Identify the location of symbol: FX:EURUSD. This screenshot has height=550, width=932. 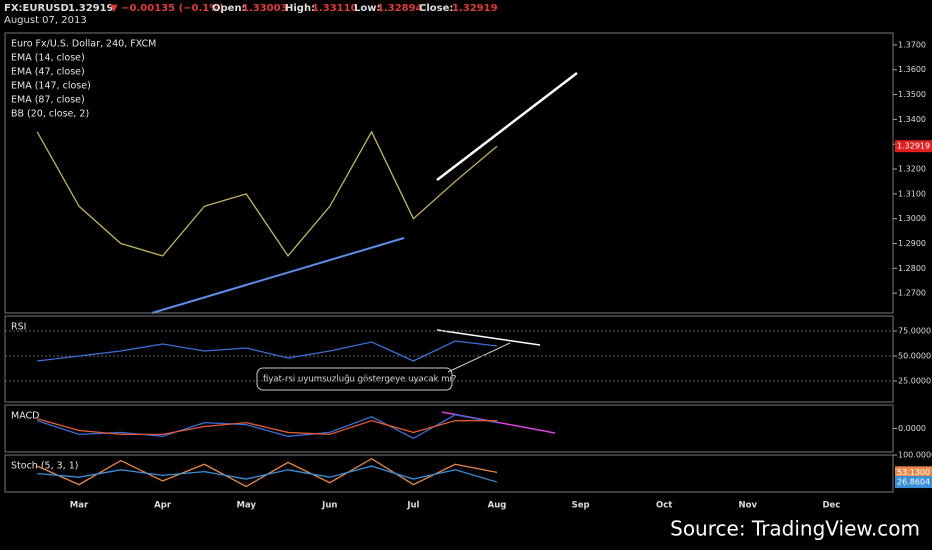
(36, 8).